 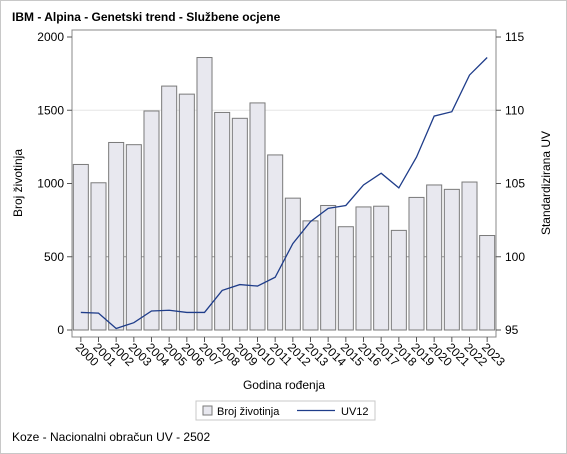 What do you see at coordinates (515, 257) in the screenshot?
I see `y2-tick-label: 100` at bounding box center [515, 257].